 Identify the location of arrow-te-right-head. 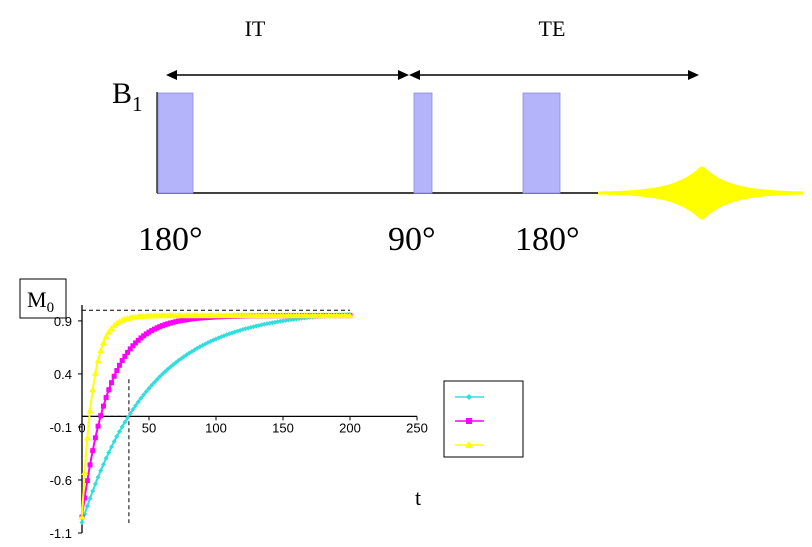
(693, 75).